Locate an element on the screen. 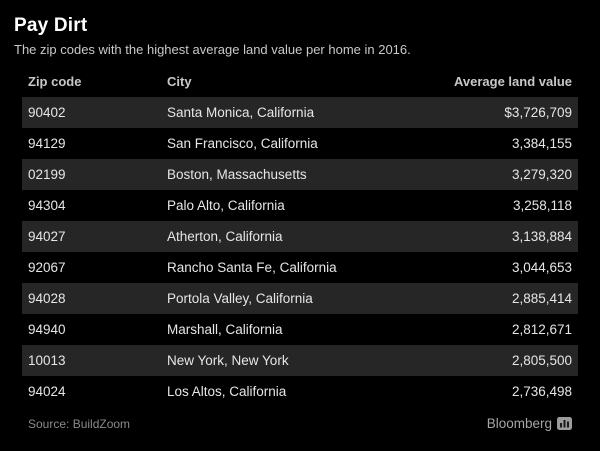 The image size is (600, 451). city-cell: Atherton, California is located at coordinates (225, 237).